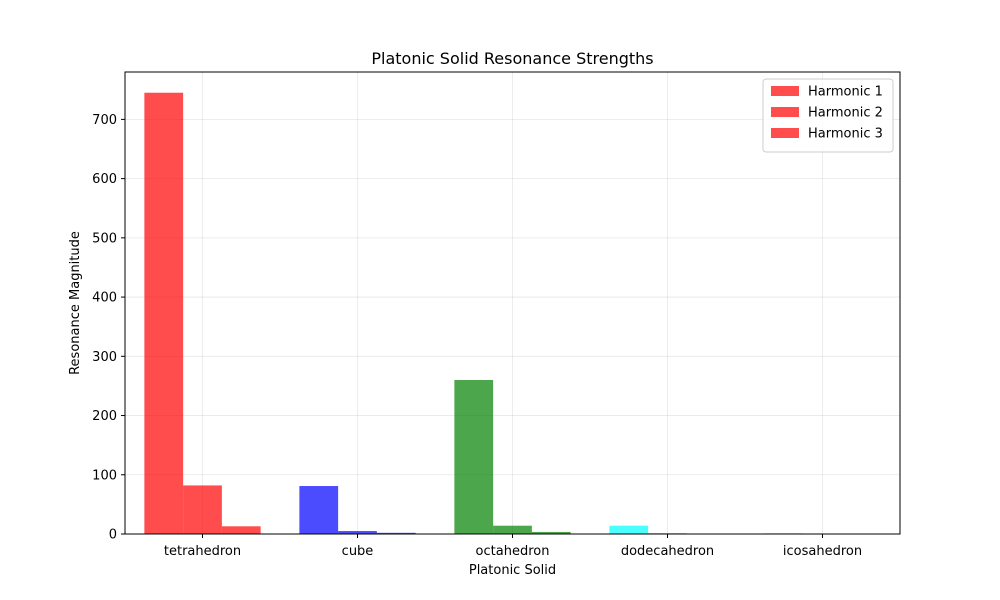 The width and height of the screenshot is (1000, 600). What do you see at coordinates (512, 58) in the screenshot?
I see `chart-title: Platonic Solid Resonance Strengths` at bounding box center [512, 58].